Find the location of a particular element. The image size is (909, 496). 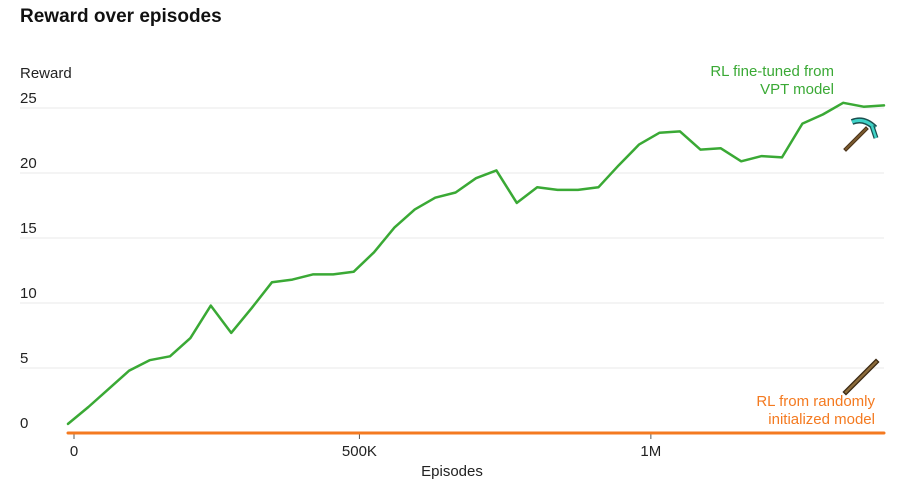

series-annotation: RL fine-tuned from is located at coordinates (772, 71).